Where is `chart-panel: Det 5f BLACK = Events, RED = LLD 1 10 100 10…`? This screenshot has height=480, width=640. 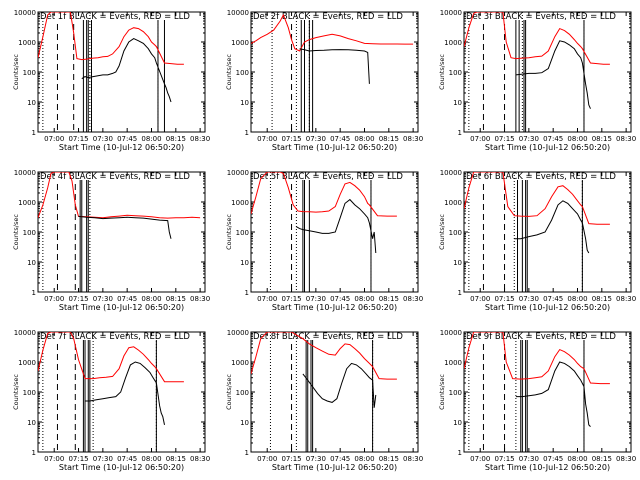
chart-panel: Det 5f BLACK = Events, RED = LLD 1 10 100 10… is located at coordinates (324, 240).